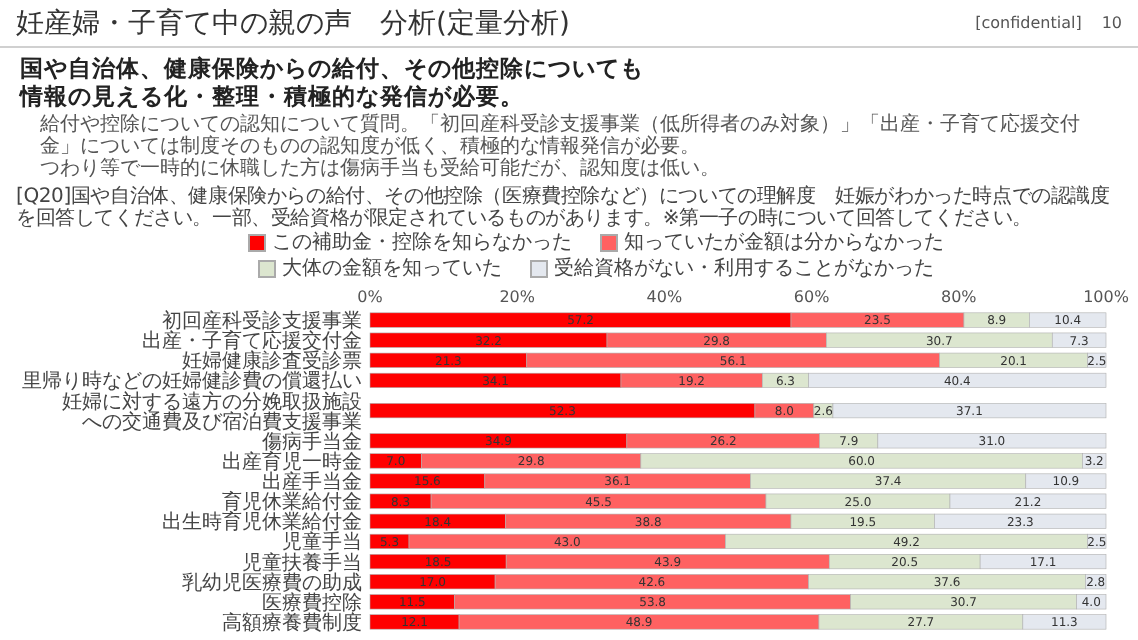  I want to click on x-tick-label: 40%, so click(664, 297).